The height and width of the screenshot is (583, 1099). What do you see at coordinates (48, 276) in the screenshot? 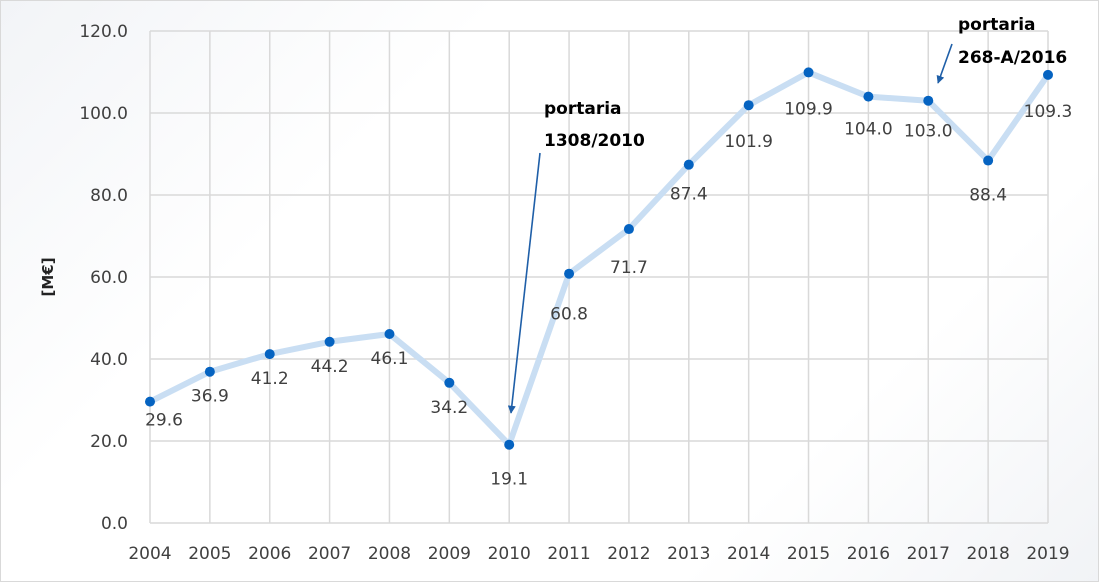
I see `y-axis-label: [M€]` at bounding box center [48, 276].